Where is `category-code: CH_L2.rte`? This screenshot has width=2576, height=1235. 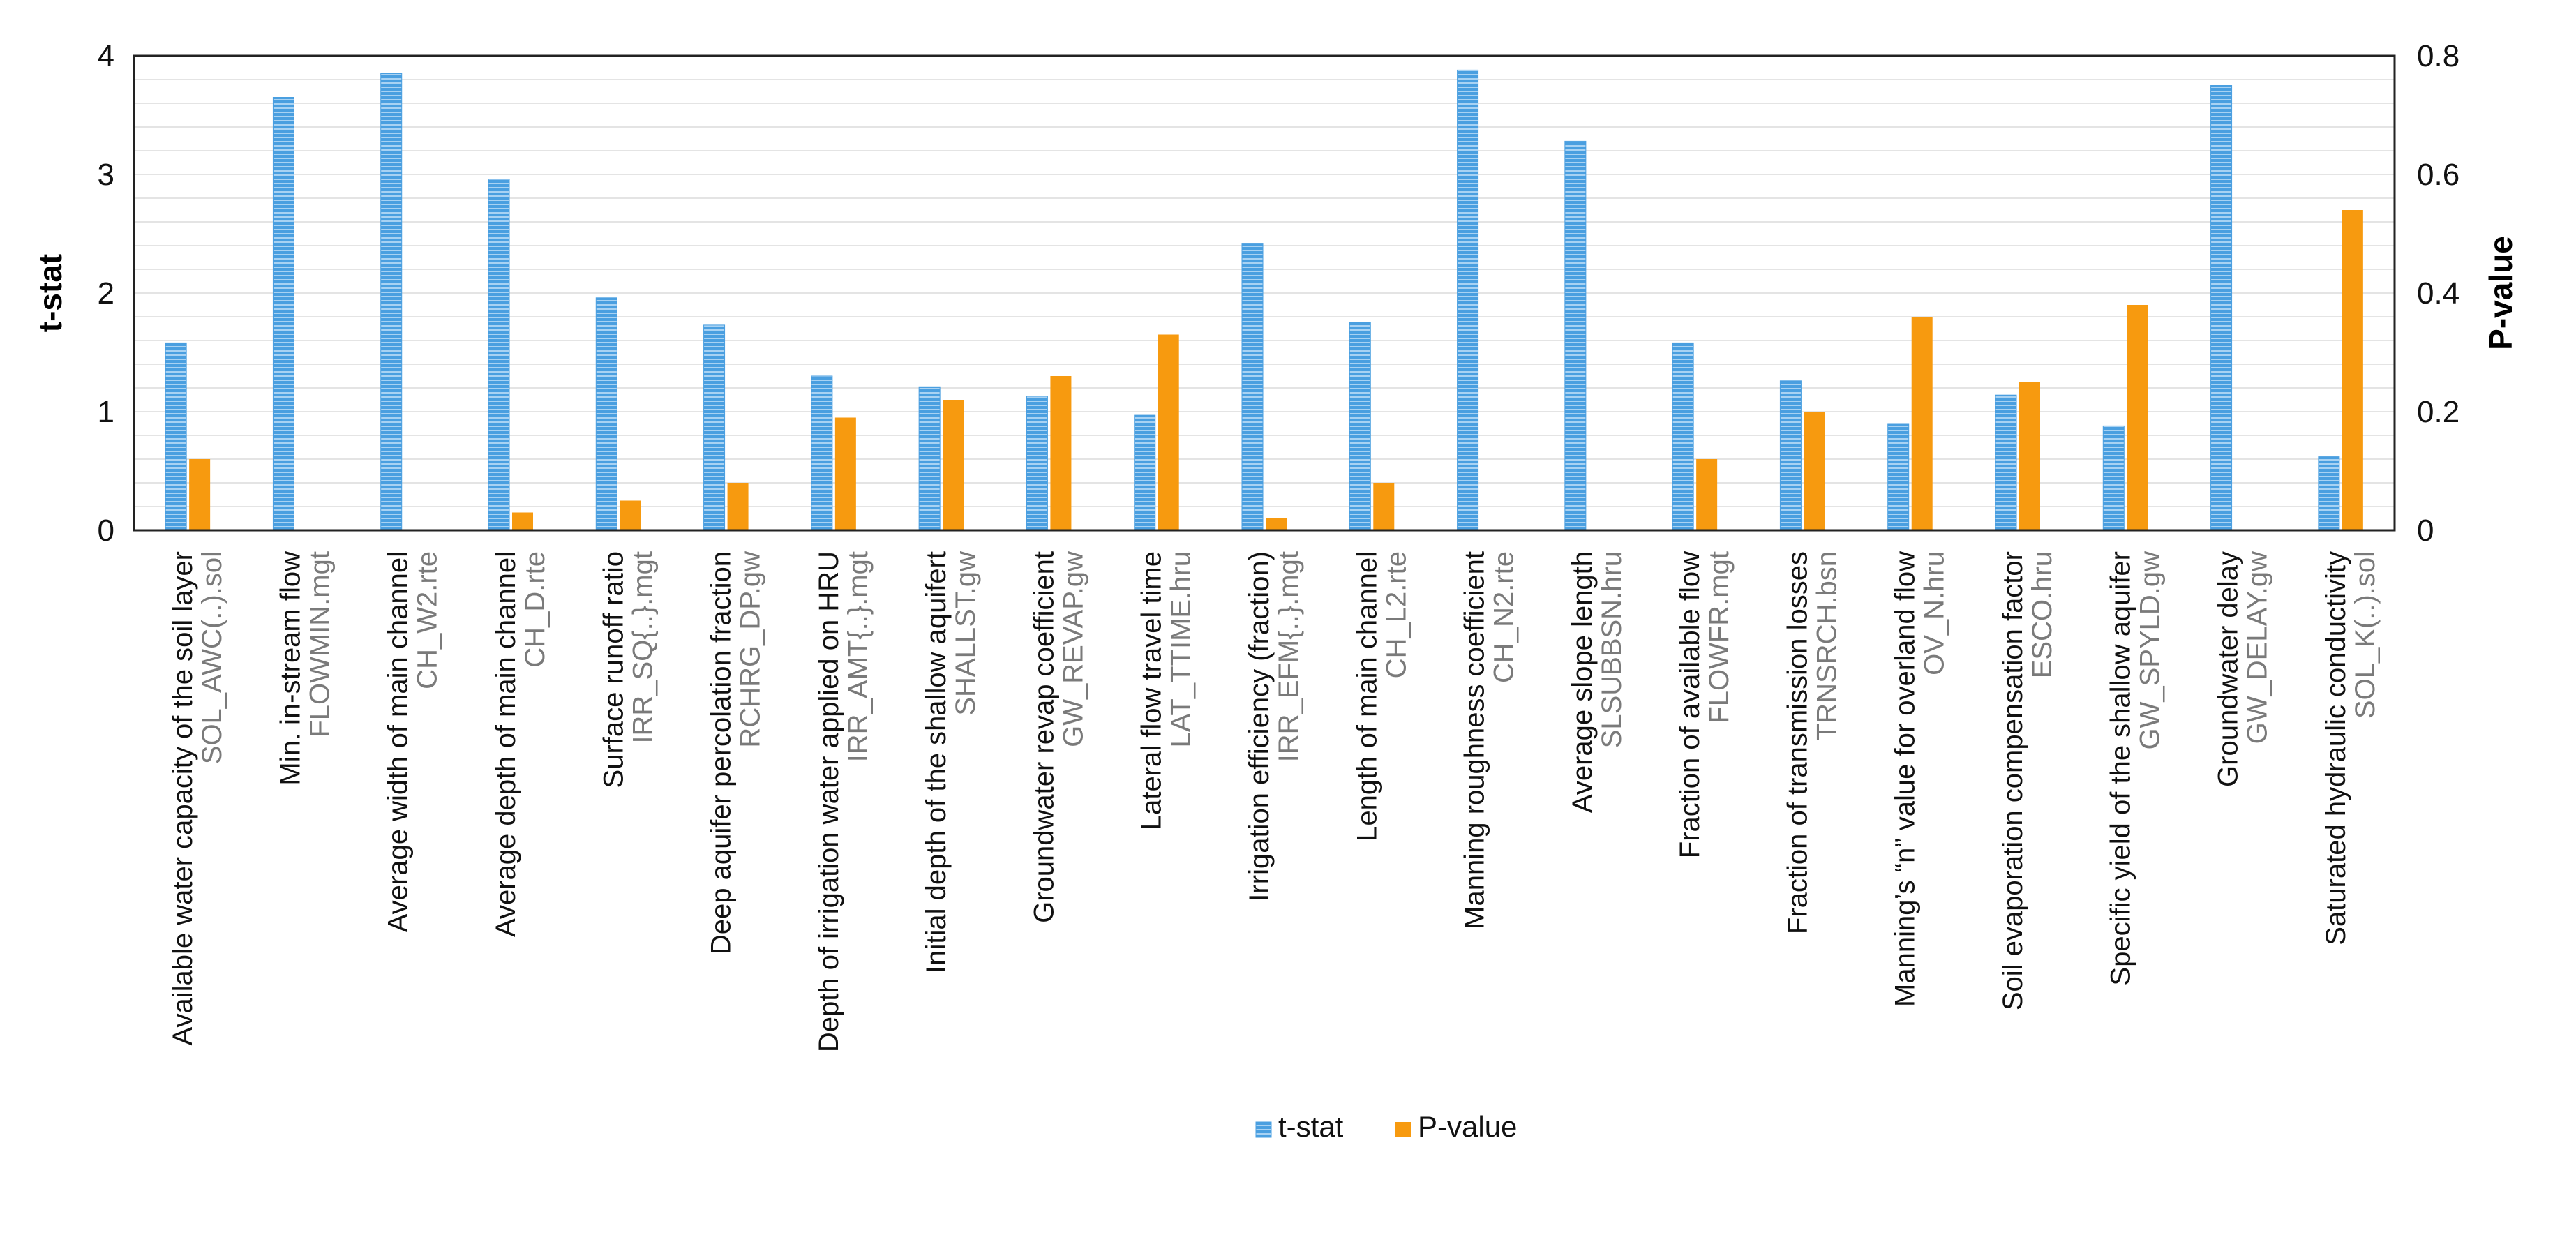
category-code: CH_L2.rte is located at coordinates (1396, 614).